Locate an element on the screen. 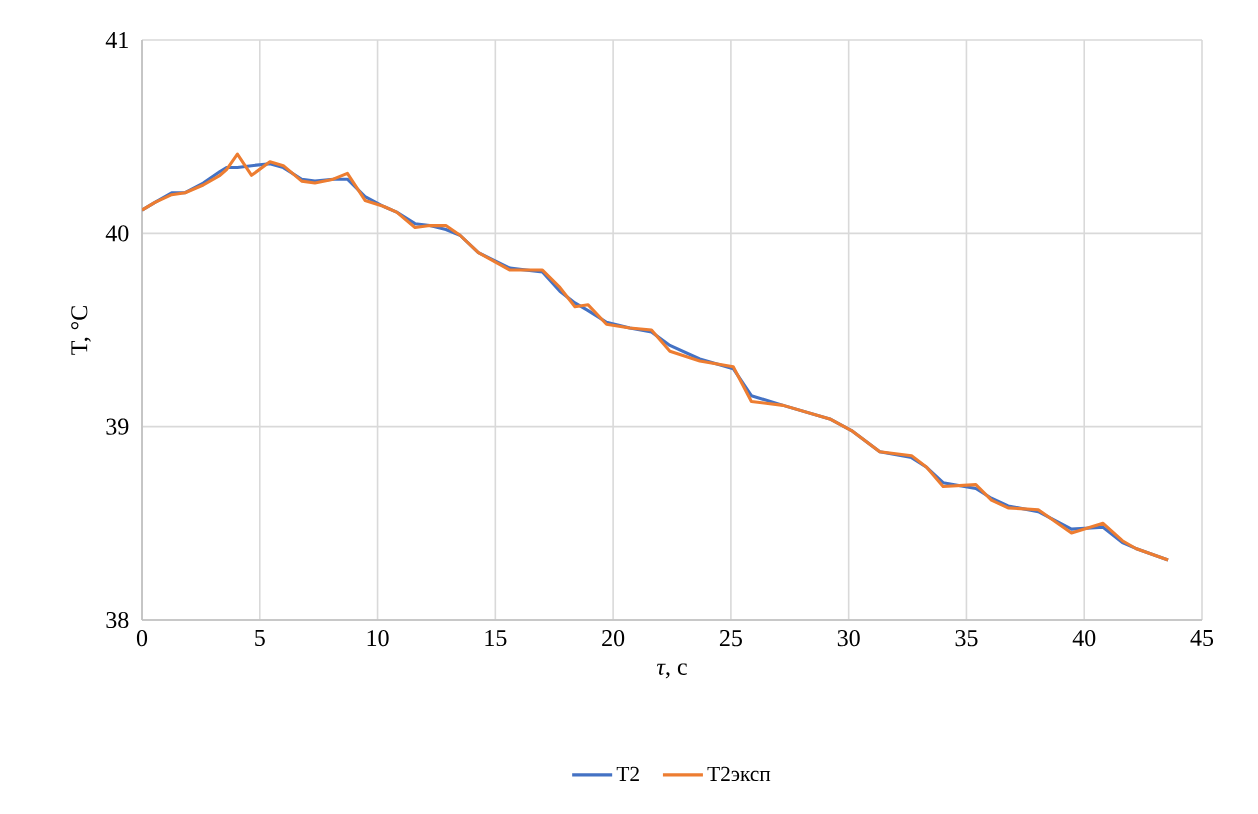 Image resolution: width=1258 pixels, height=814 pixels. x-tick-label: 45 is located at coordinates (1202, 638).